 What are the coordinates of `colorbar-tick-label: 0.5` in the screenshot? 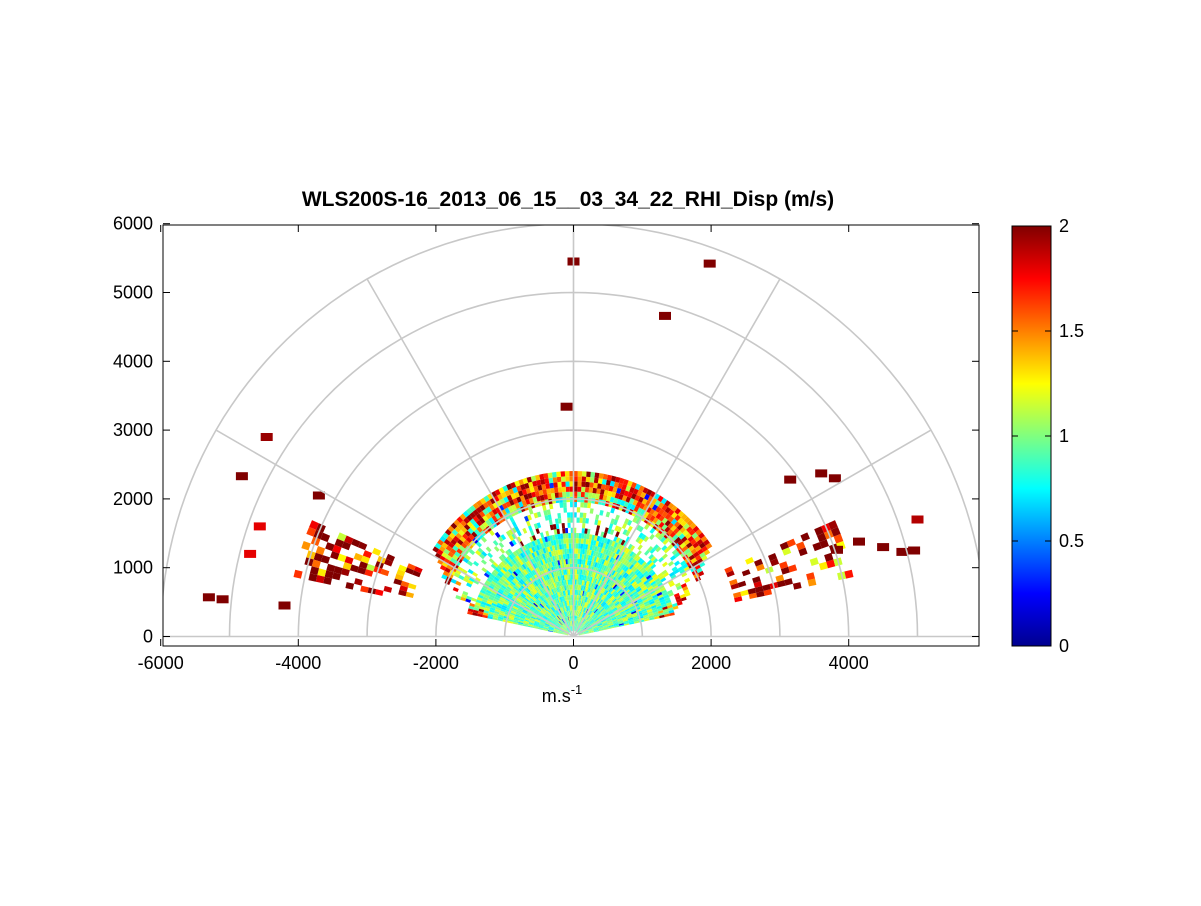 It's located at (1071, 541).